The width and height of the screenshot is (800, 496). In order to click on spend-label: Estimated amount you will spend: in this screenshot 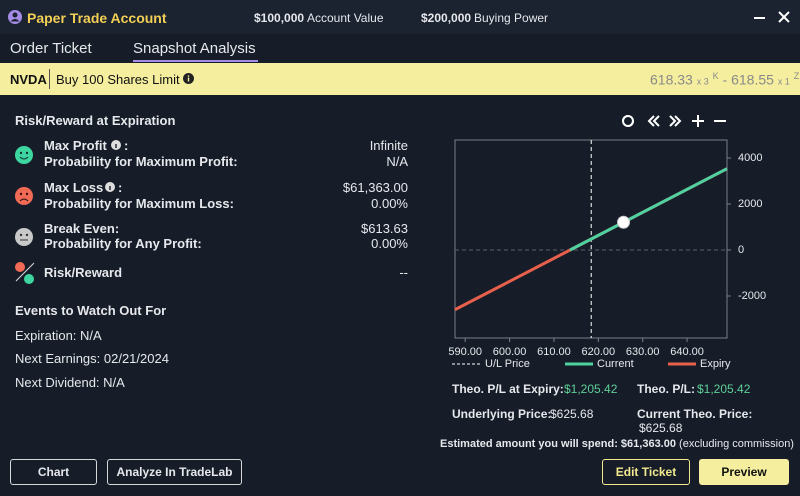, I will do `click(529, 444)`.